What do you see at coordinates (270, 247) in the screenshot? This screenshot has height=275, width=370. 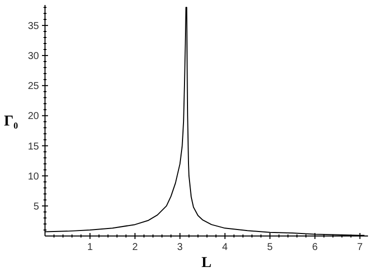 I see `x-tick-label: 5` at bounding box center [270, 247].